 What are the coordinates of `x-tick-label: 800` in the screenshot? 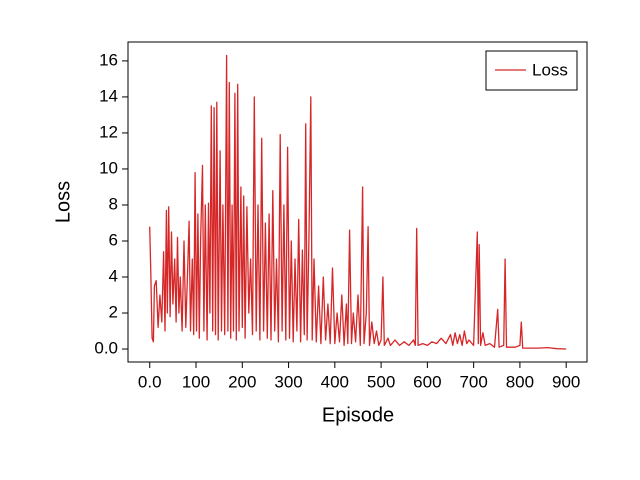 It's located at (520, 381).